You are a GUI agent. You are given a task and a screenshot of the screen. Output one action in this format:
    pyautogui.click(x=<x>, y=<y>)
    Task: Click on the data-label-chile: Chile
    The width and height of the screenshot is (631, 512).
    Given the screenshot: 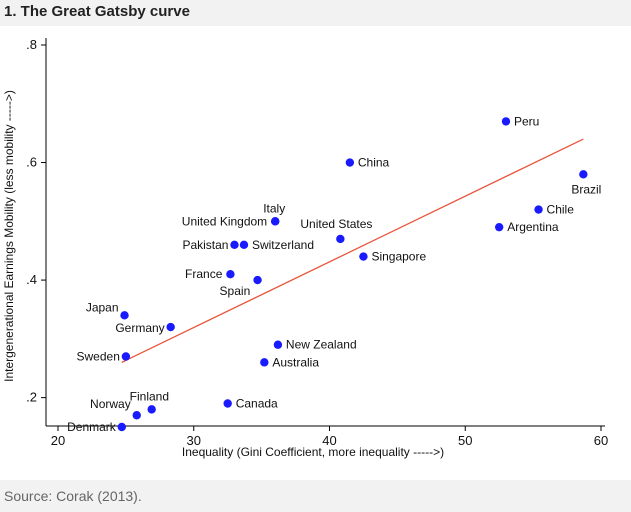 What is the action you would take?
    pyautogui.click(x=561, y=210)
    